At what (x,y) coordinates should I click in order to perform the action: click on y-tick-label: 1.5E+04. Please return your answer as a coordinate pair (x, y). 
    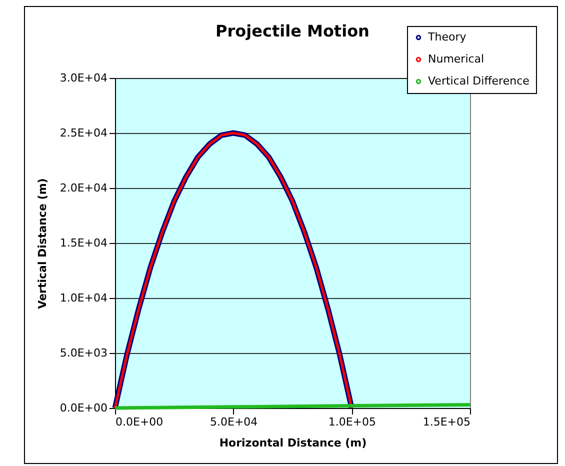
    Looking at the image, I should click on (84, 243).